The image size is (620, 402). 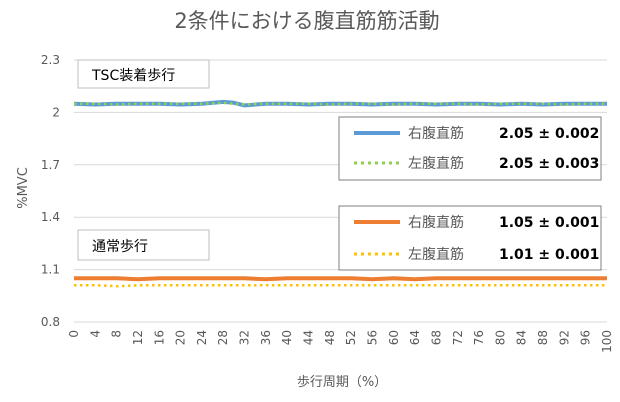 What do you see at coordinates (500, 337) in the screenshot?
I see `x-tick-label: 80` at bounding box center [500, 337].